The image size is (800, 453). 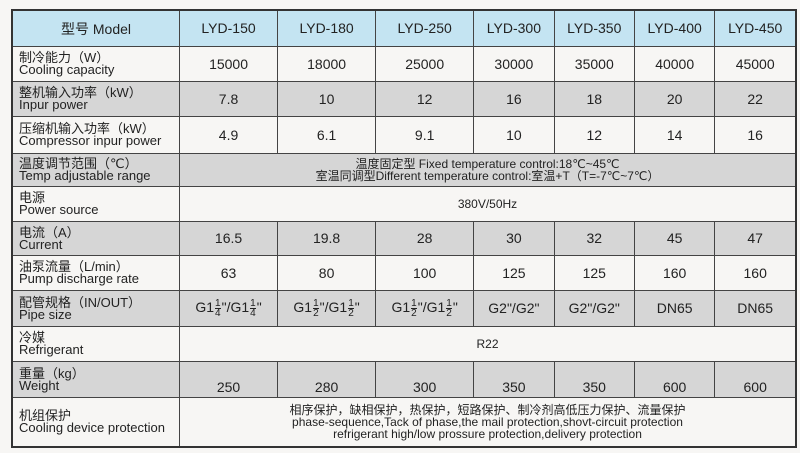 I want to click on value-cell: 47, so click(x=755, y=238).